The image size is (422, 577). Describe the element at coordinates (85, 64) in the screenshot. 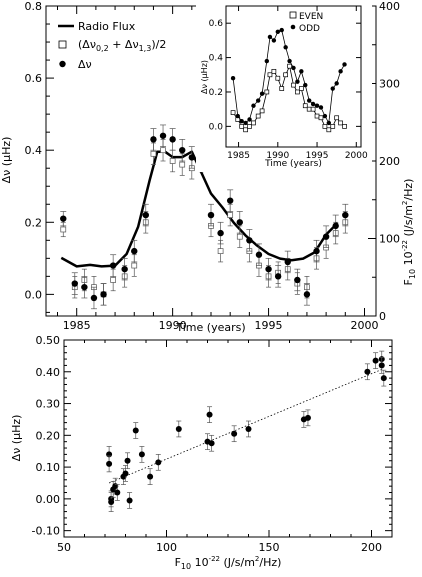

I see `legend-delta-nu-label: Δν` at that location.